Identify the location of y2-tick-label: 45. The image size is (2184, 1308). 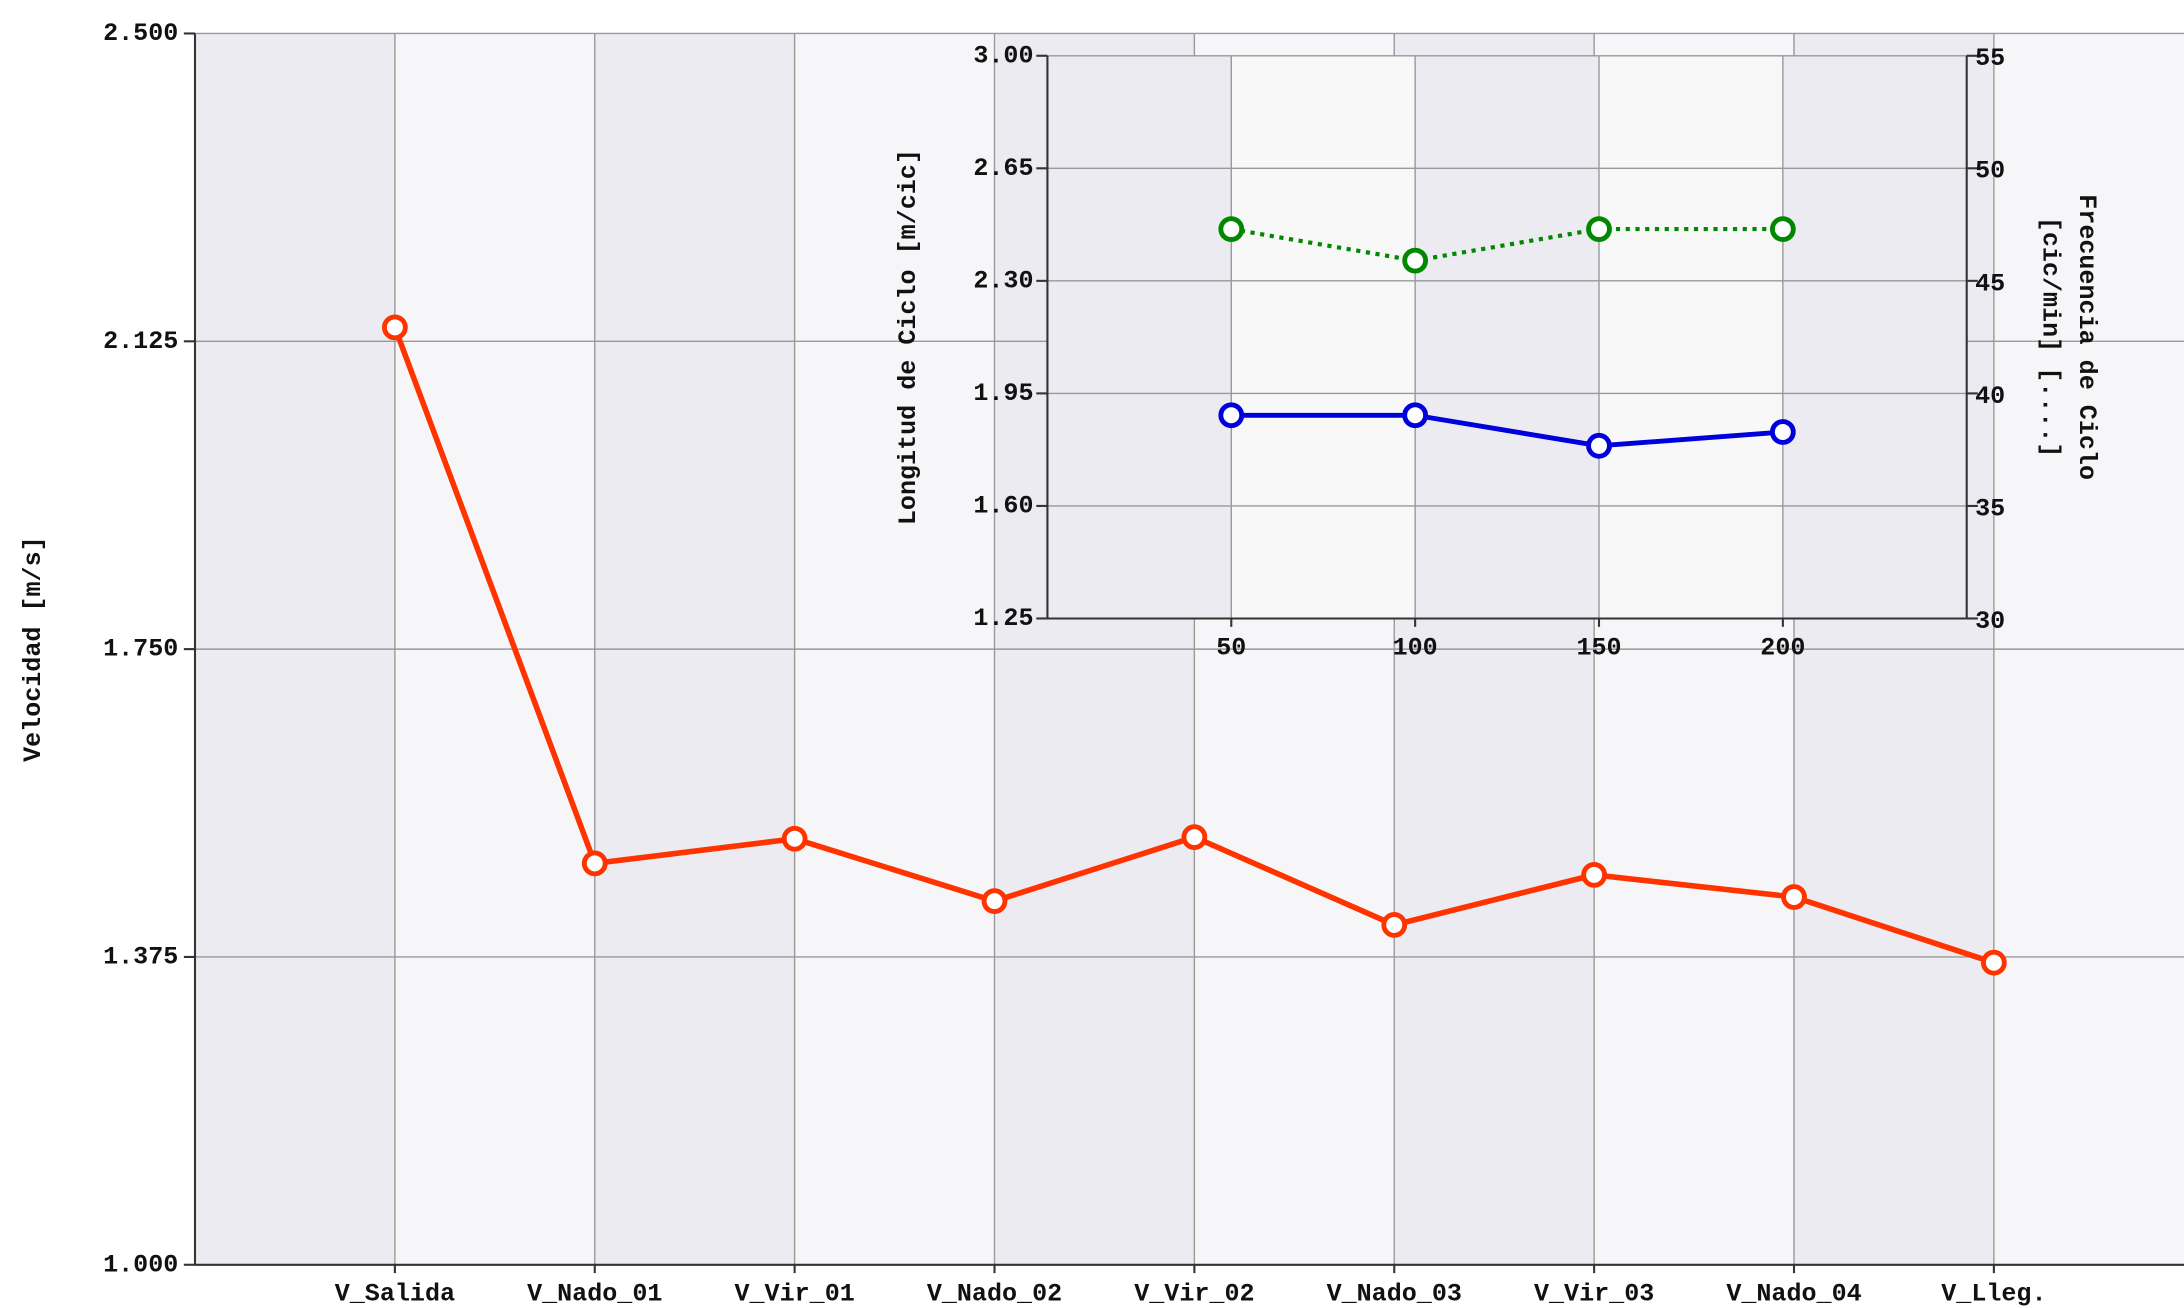
(1990, 283).